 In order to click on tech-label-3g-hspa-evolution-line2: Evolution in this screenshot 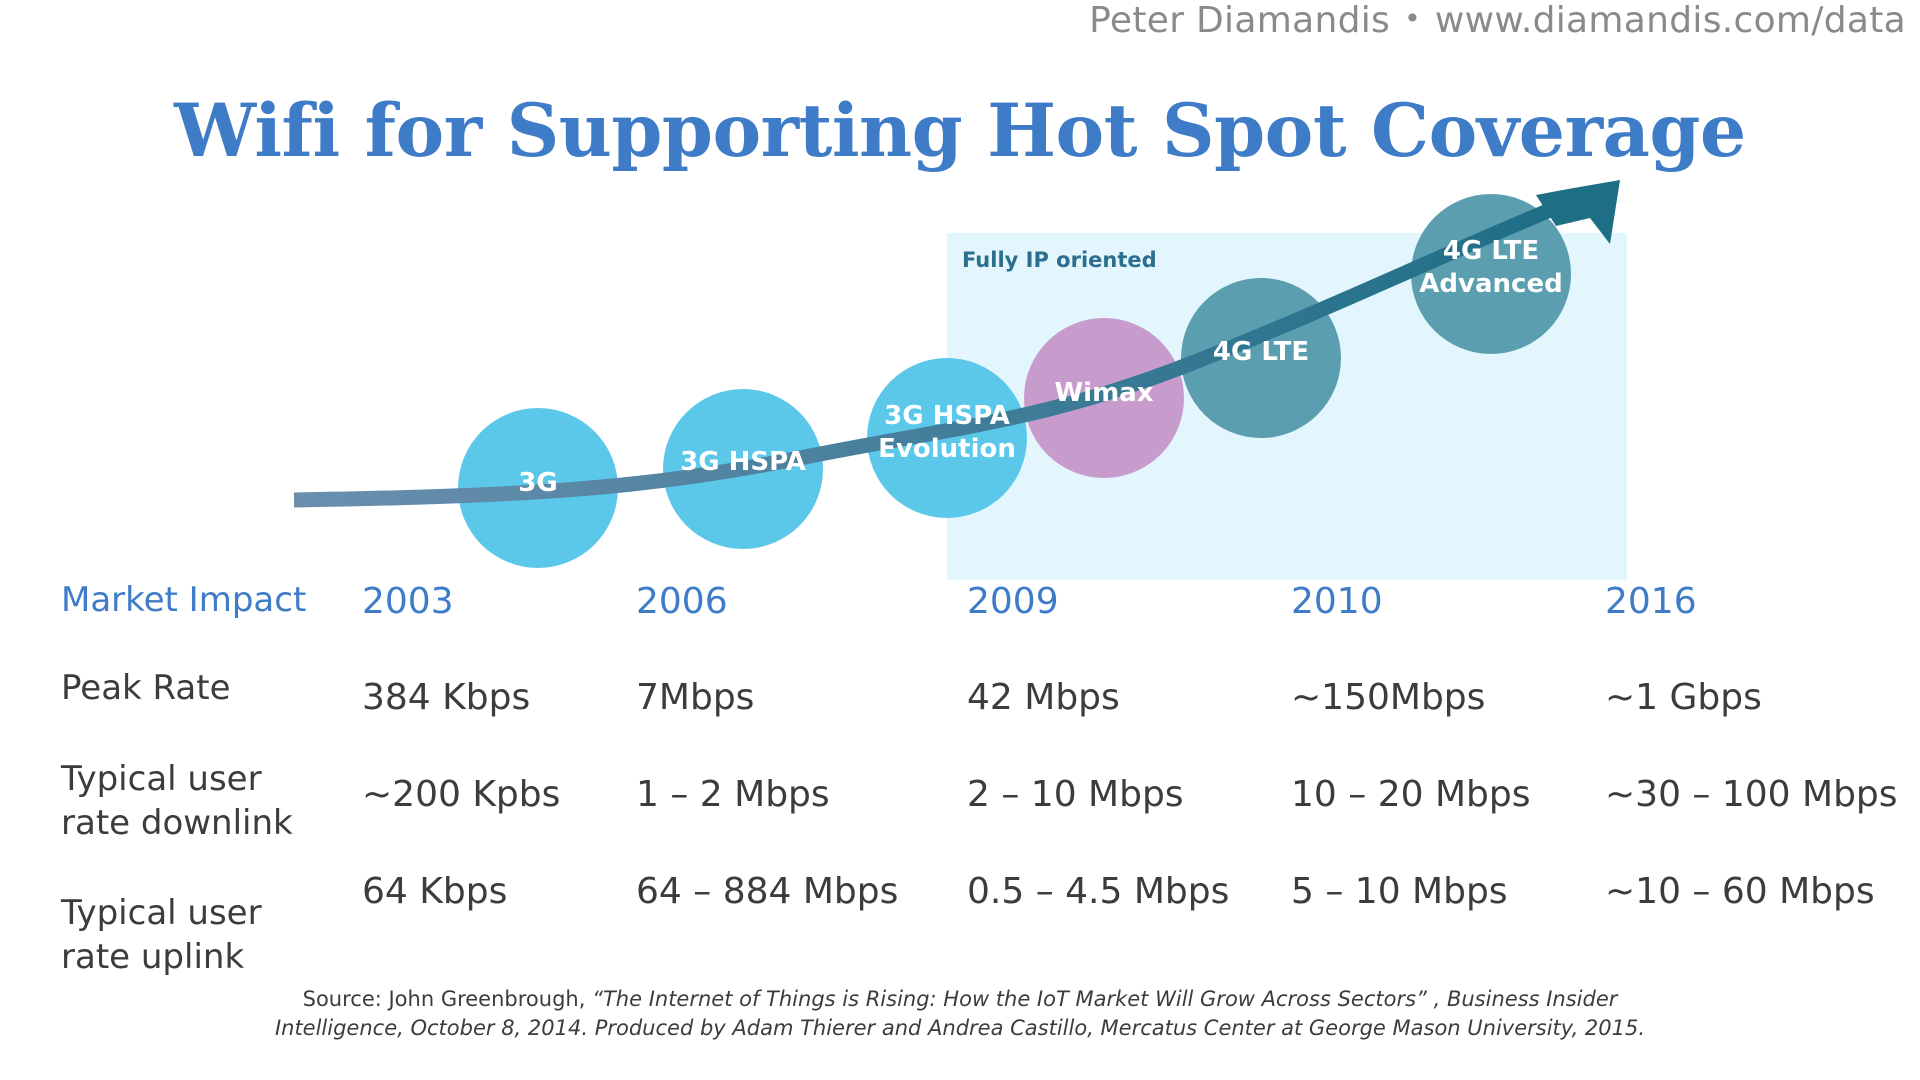, I will do `click(947, 449)`.